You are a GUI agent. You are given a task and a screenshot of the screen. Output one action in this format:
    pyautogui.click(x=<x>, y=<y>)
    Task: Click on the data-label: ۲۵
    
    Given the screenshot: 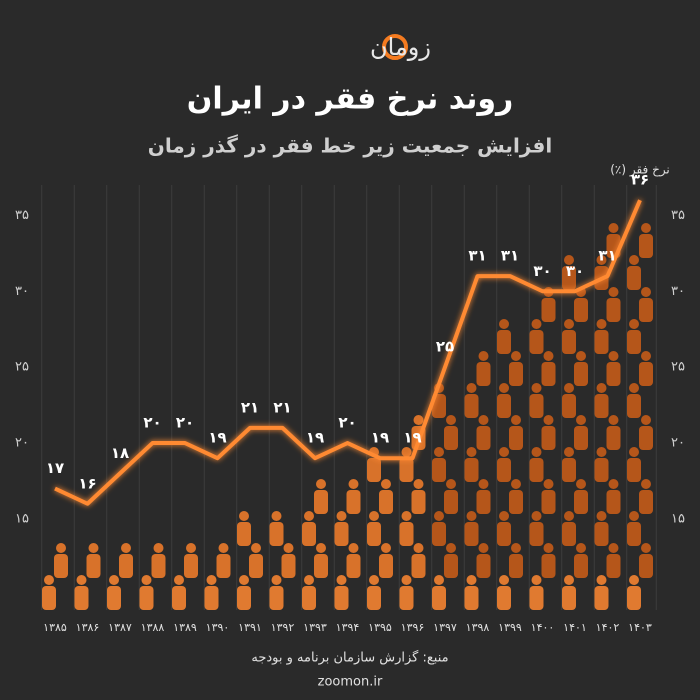 What is the action you would take?
    pyautogui.click(x=445, y=347)
    